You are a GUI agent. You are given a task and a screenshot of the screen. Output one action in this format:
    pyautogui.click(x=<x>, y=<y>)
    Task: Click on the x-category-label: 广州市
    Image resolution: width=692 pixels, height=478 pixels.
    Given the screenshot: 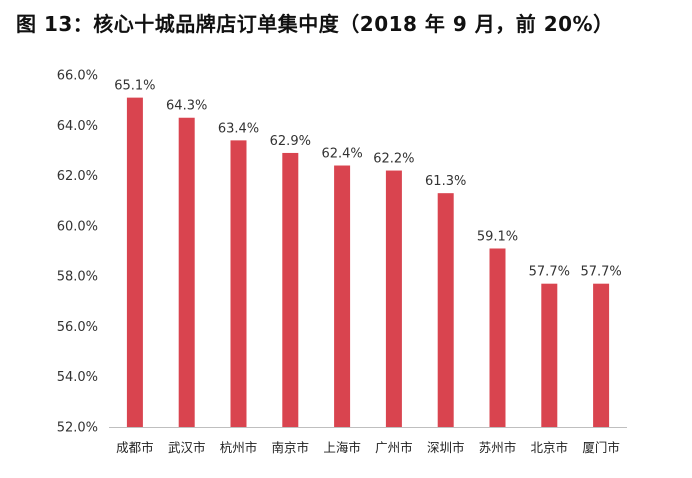 What is the action you would take?
    pyautogui.click(x=394, y=447)
    